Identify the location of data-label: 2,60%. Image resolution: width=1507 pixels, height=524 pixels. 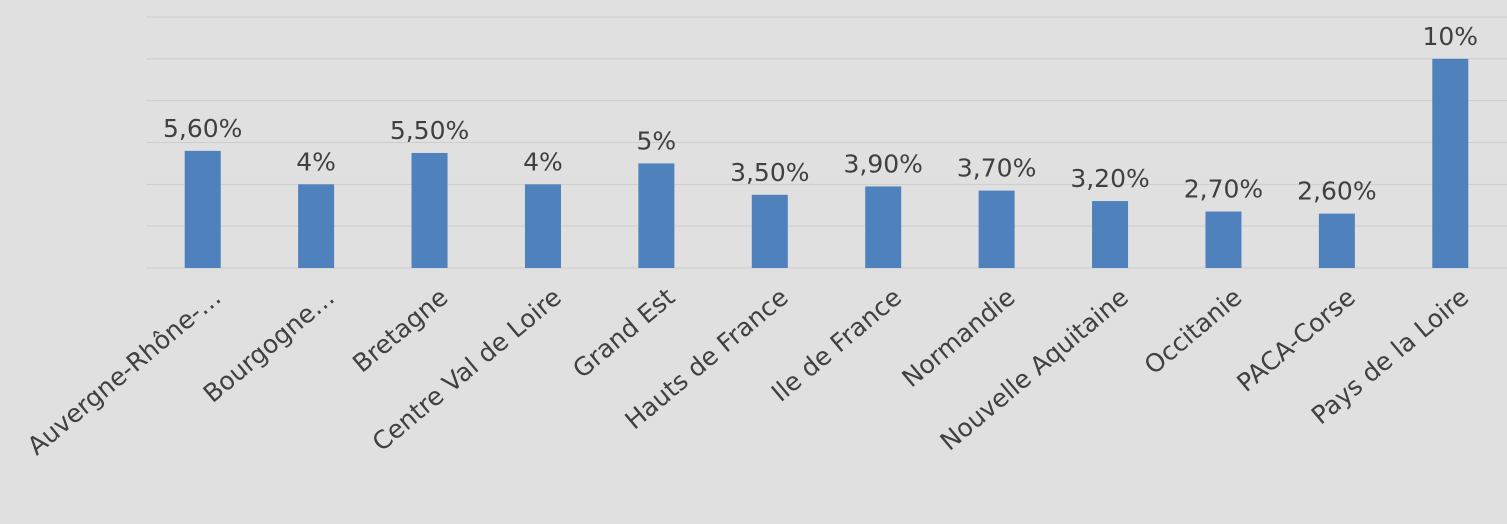
(1336, 191).